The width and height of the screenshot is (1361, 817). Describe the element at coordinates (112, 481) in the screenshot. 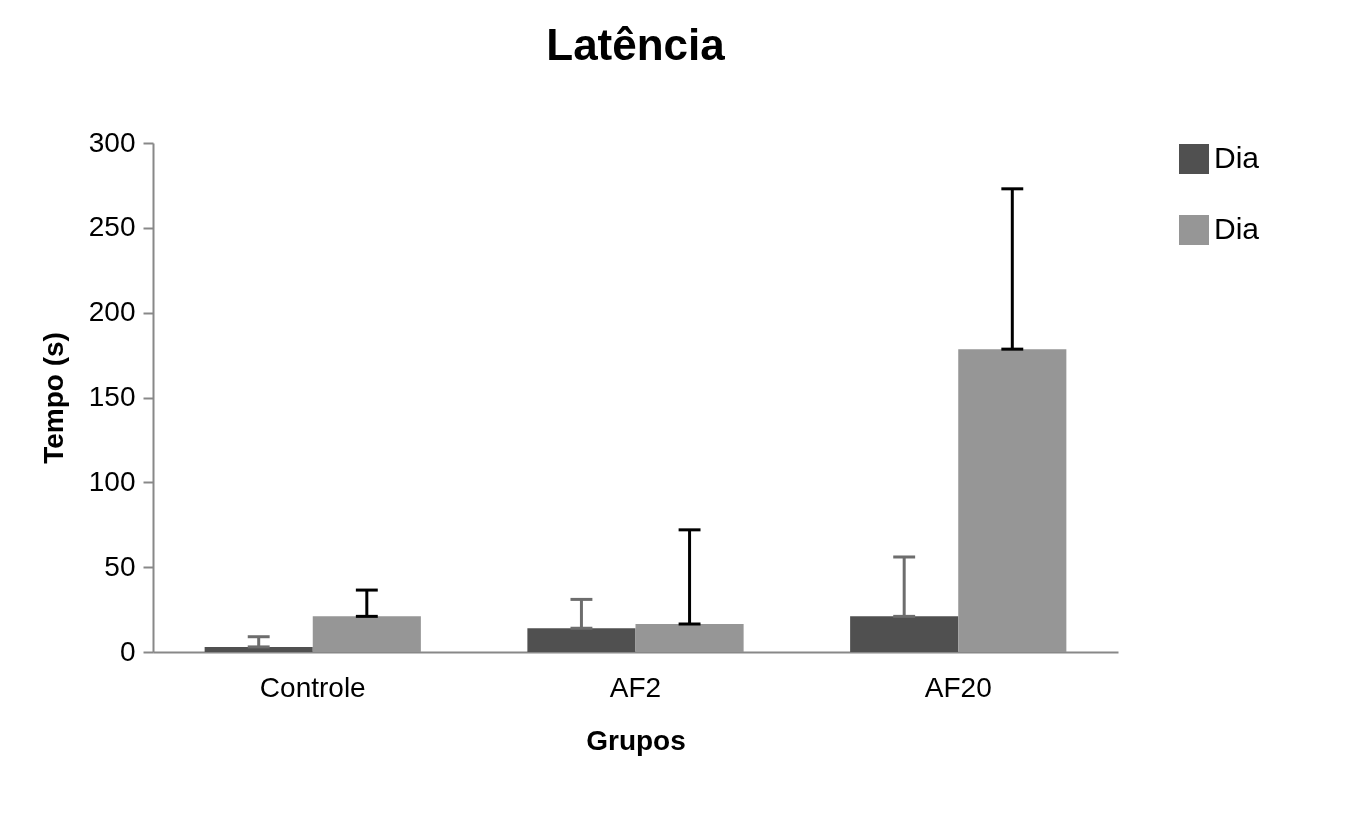

I see `y-tick-label: 100` at that location.